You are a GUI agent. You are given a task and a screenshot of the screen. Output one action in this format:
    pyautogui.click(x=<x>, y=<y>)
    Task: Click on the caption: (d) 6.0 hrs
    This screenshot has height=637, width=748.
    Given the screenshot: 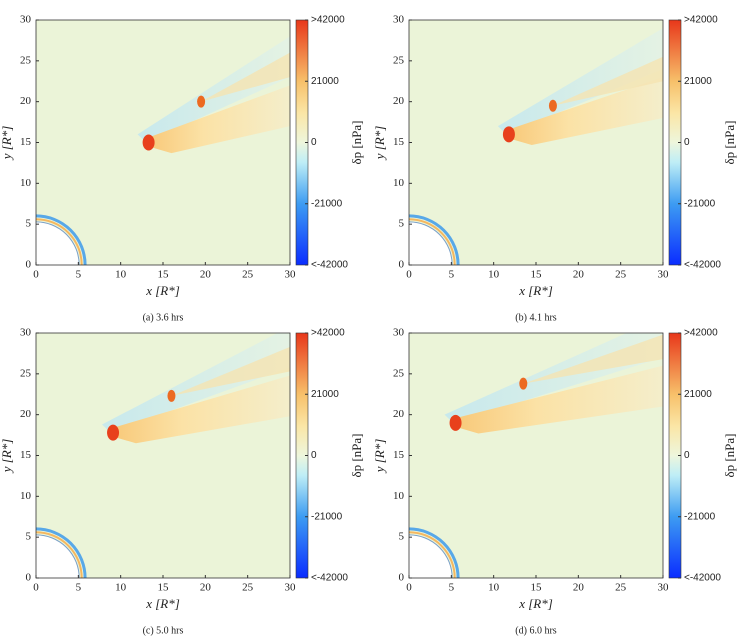 What is the action you would take?
    pyautogui.click(x=535, y=630)
    